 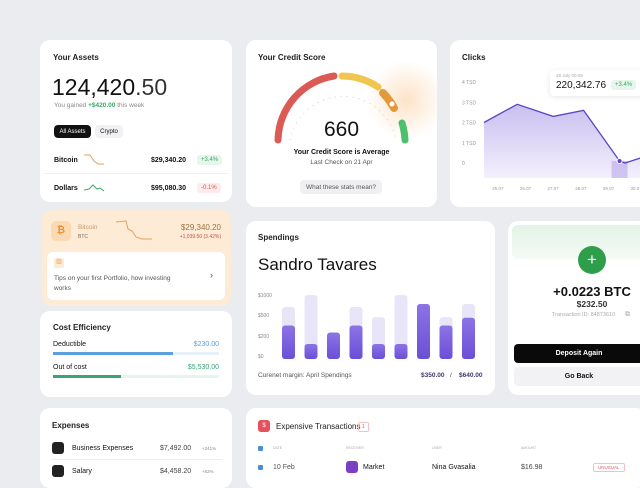 I want to click on chart-icon: ▥, so click(x=59, y=263).